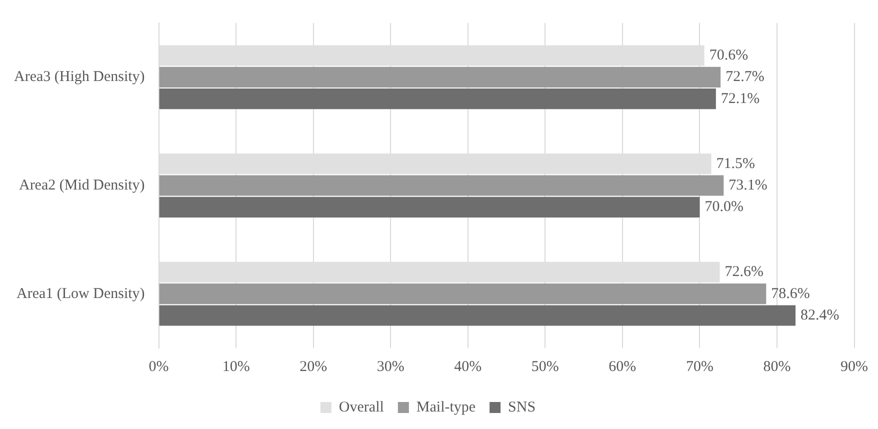  What do you see at coordinates (748, 185) in the screenshot?
I see `data-label: 73.1%` at bounding box center [748, 185].